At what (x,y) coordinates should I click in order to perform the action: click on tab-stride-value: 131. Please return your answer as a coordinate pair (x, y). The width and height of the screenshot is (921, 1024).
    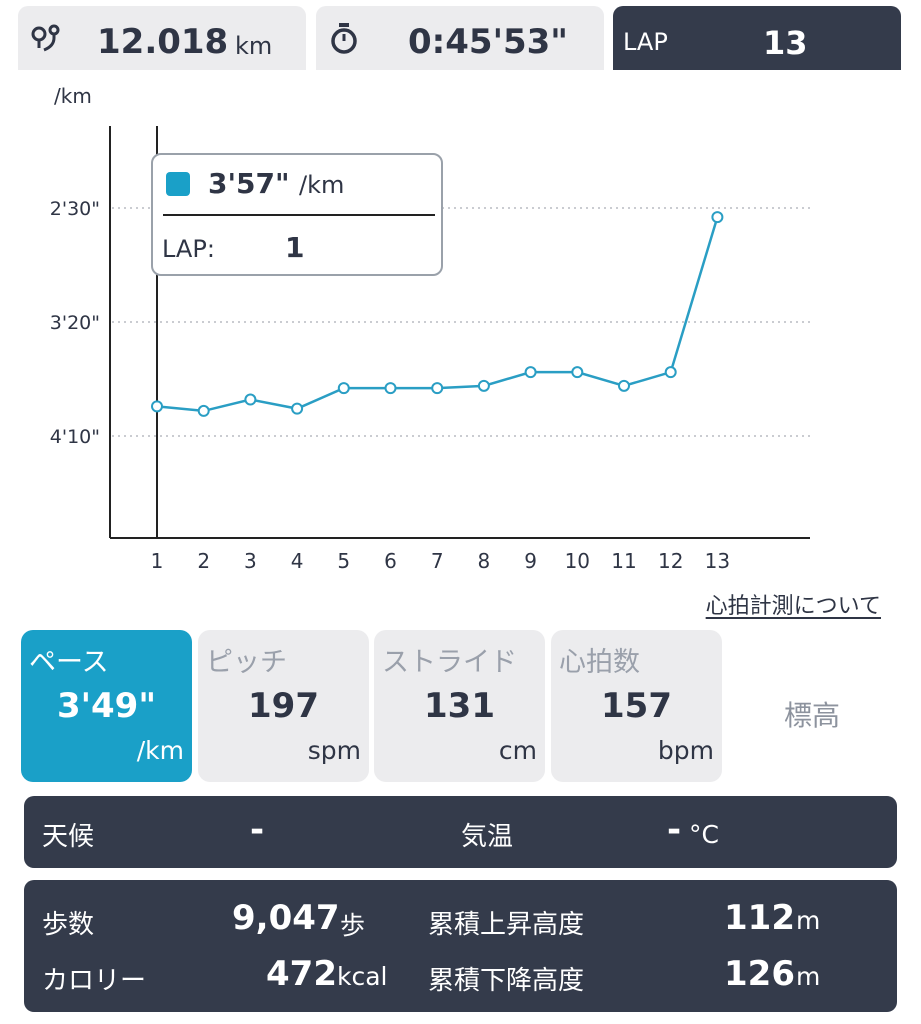
    Looking at the image, I should click on (459, 706).